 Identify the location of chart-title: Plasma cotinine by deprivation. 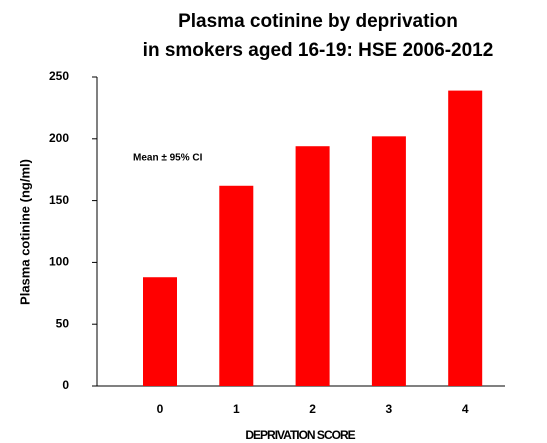
(318, 21).